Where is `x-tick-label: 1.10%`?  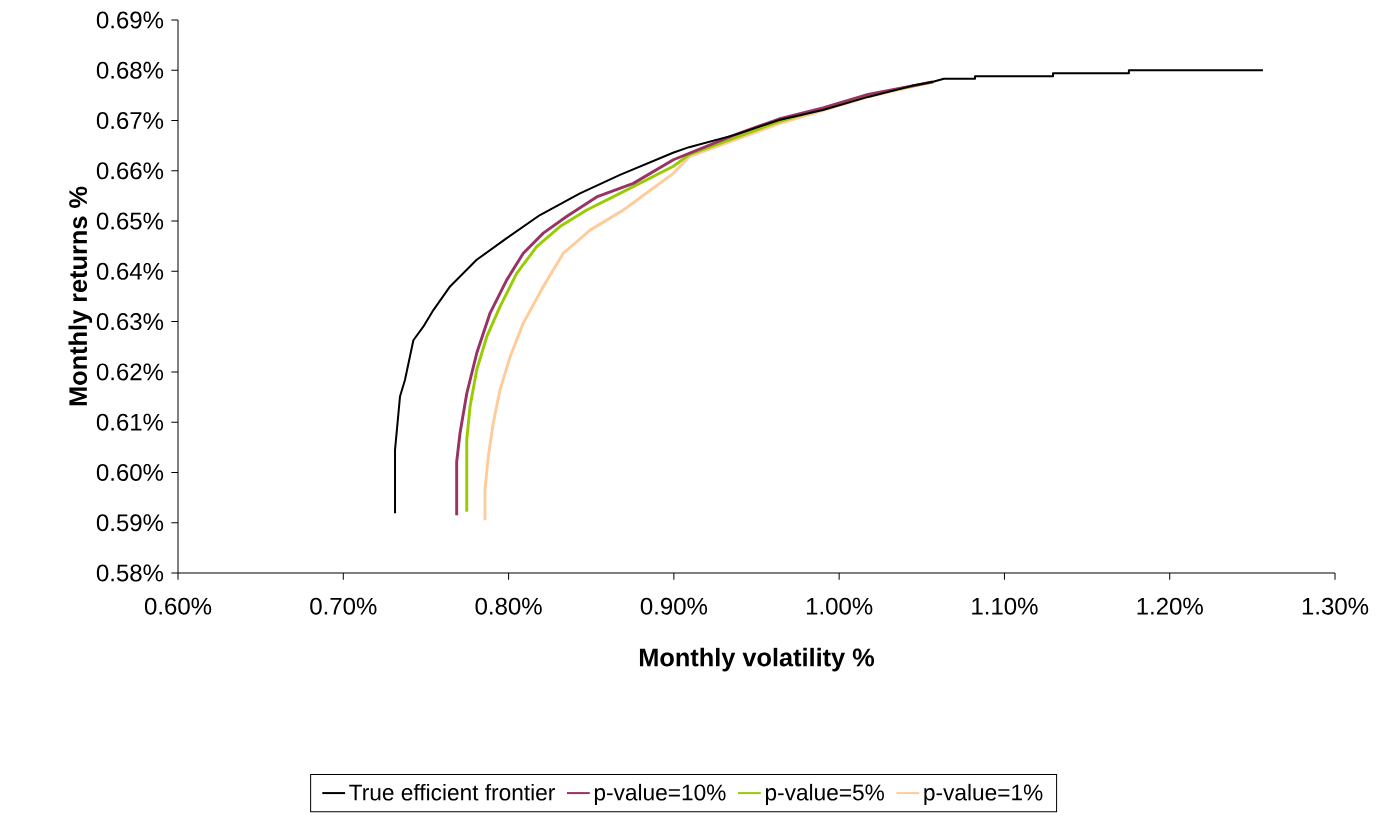 x-tick-label: 1.10% is located at coordinates (1005, 606).